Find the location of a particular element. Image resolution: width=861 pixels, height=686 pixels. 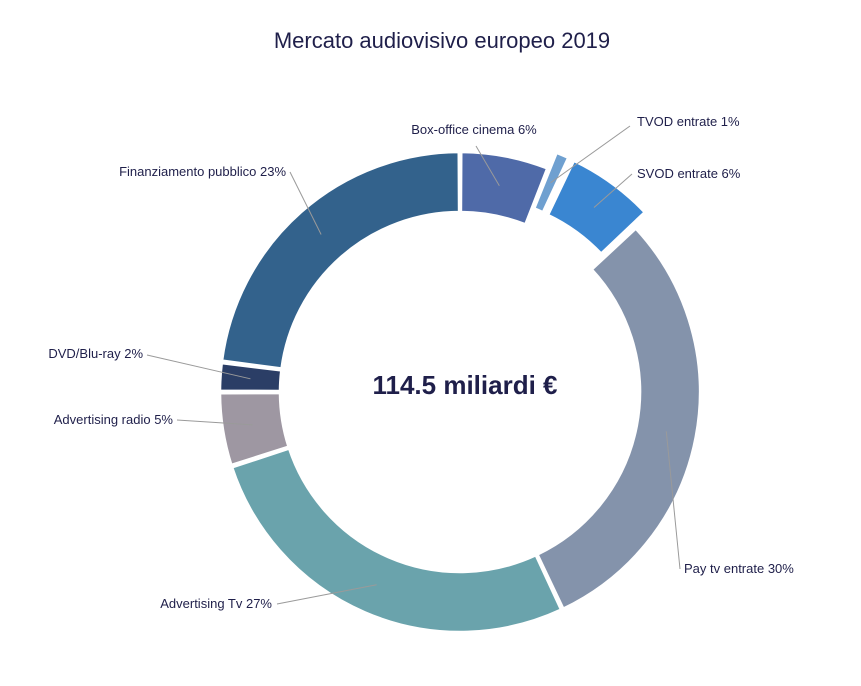

slice-label-pay-tv-entrate-30: Pay tv entrate 30% is located at coordinates (739, 568).